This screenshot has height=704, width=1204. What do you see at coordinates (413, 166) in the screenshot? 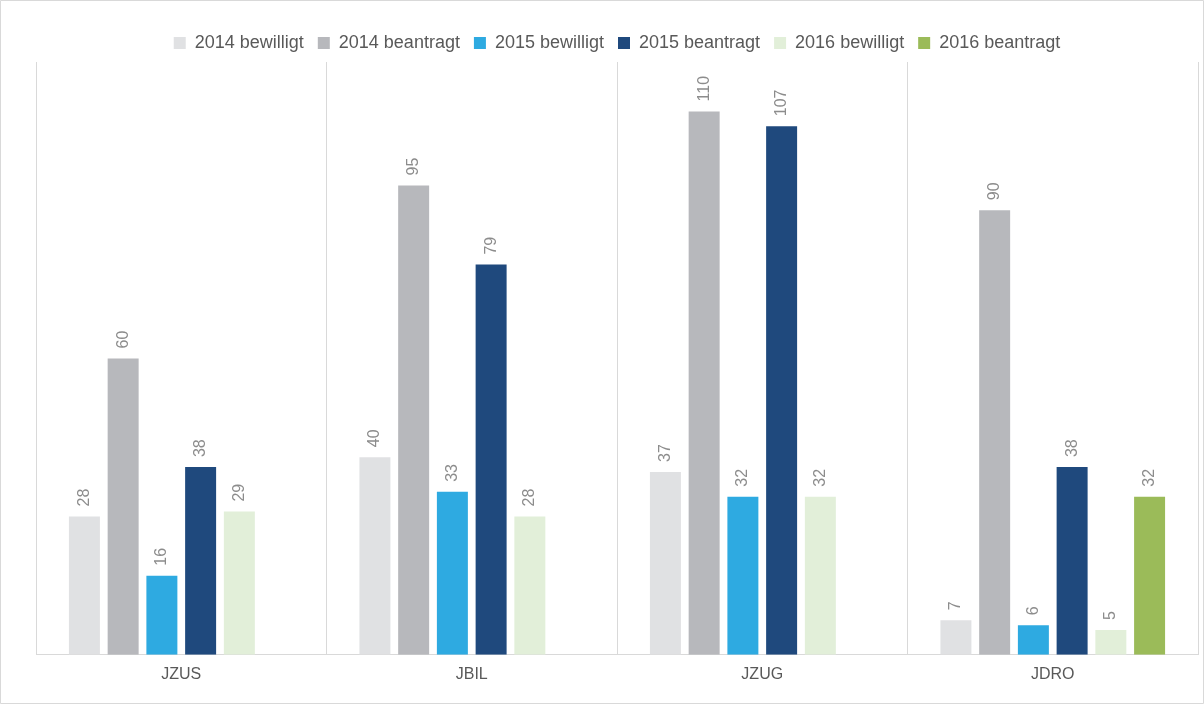
I see `data-label: 95` at bounding box center [413, 166].